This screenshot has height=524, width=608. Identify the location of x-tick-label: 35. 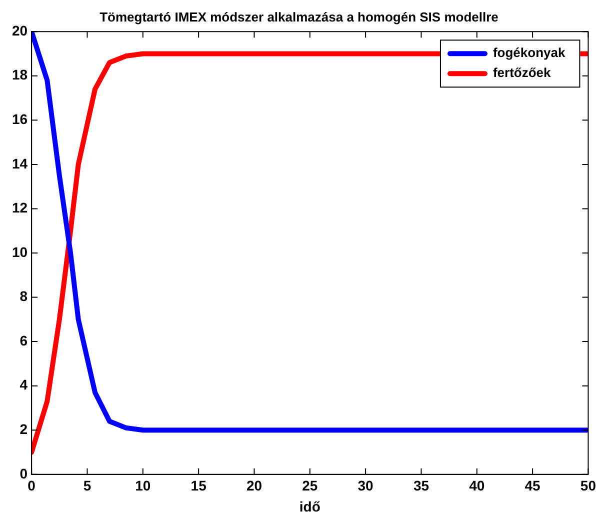
(421, 486).